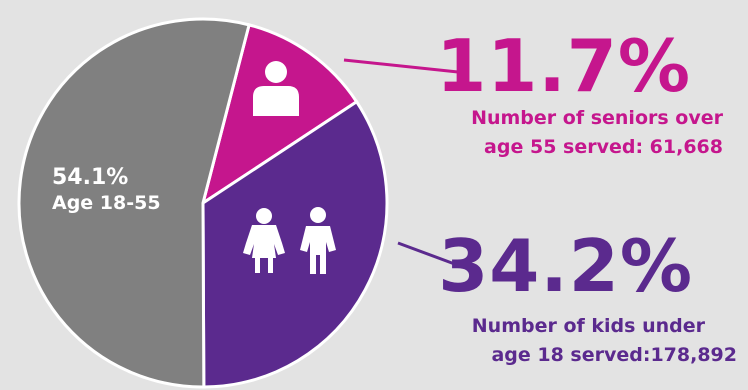  I want to click on seniors-leader-line, so click(401, 66).